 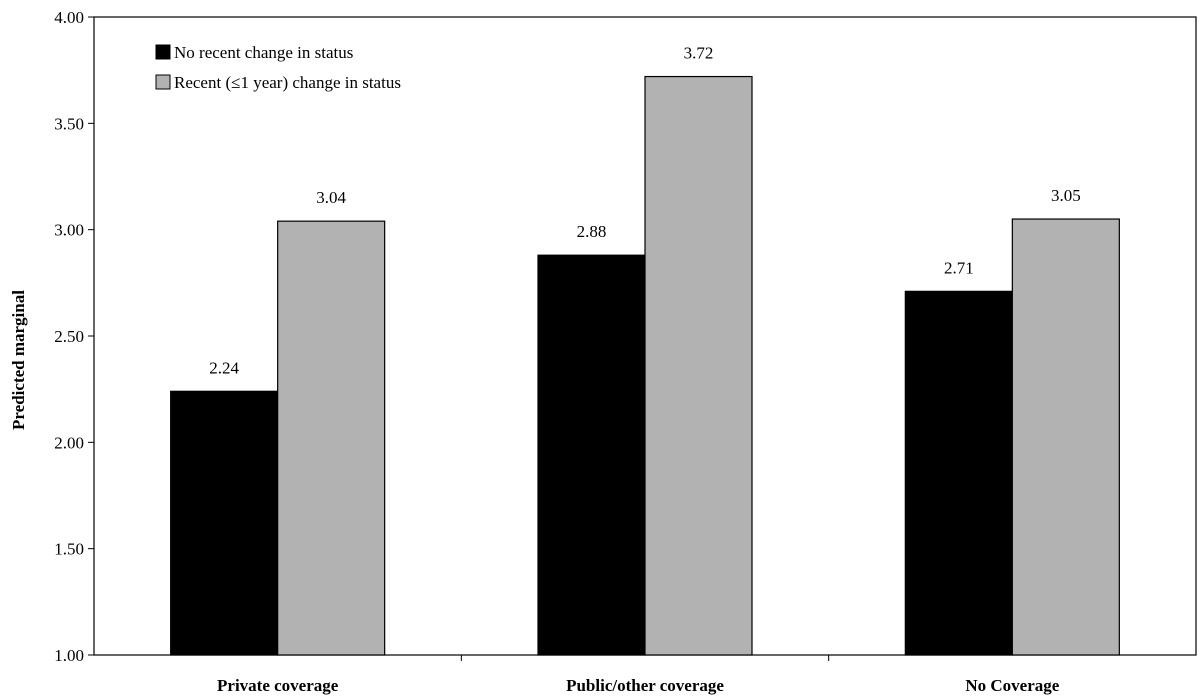 What do you see at coordinates (69, 336) in the screenshot?
I see `y-tick-label: 2.50` at bounding box center [69, 336].